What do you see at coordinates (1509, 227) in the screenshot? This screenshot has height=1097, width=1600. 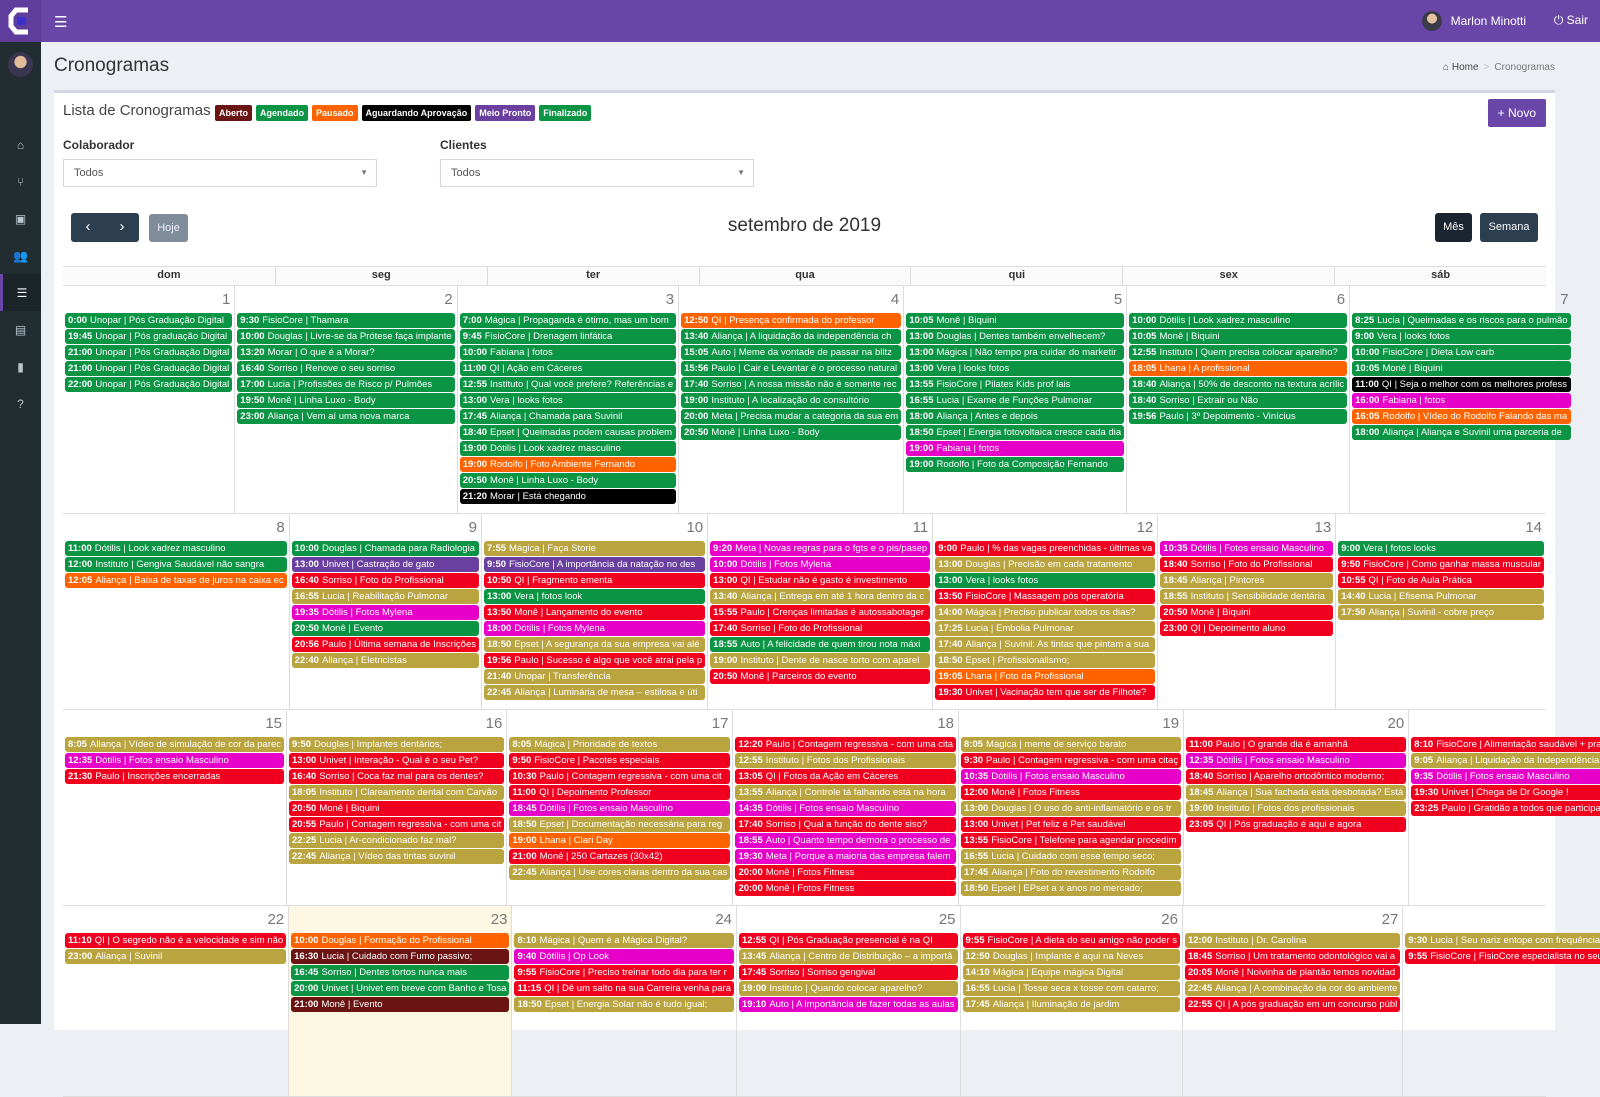 I see `week-view-button: Semana` at bounding box center [1509, 227].